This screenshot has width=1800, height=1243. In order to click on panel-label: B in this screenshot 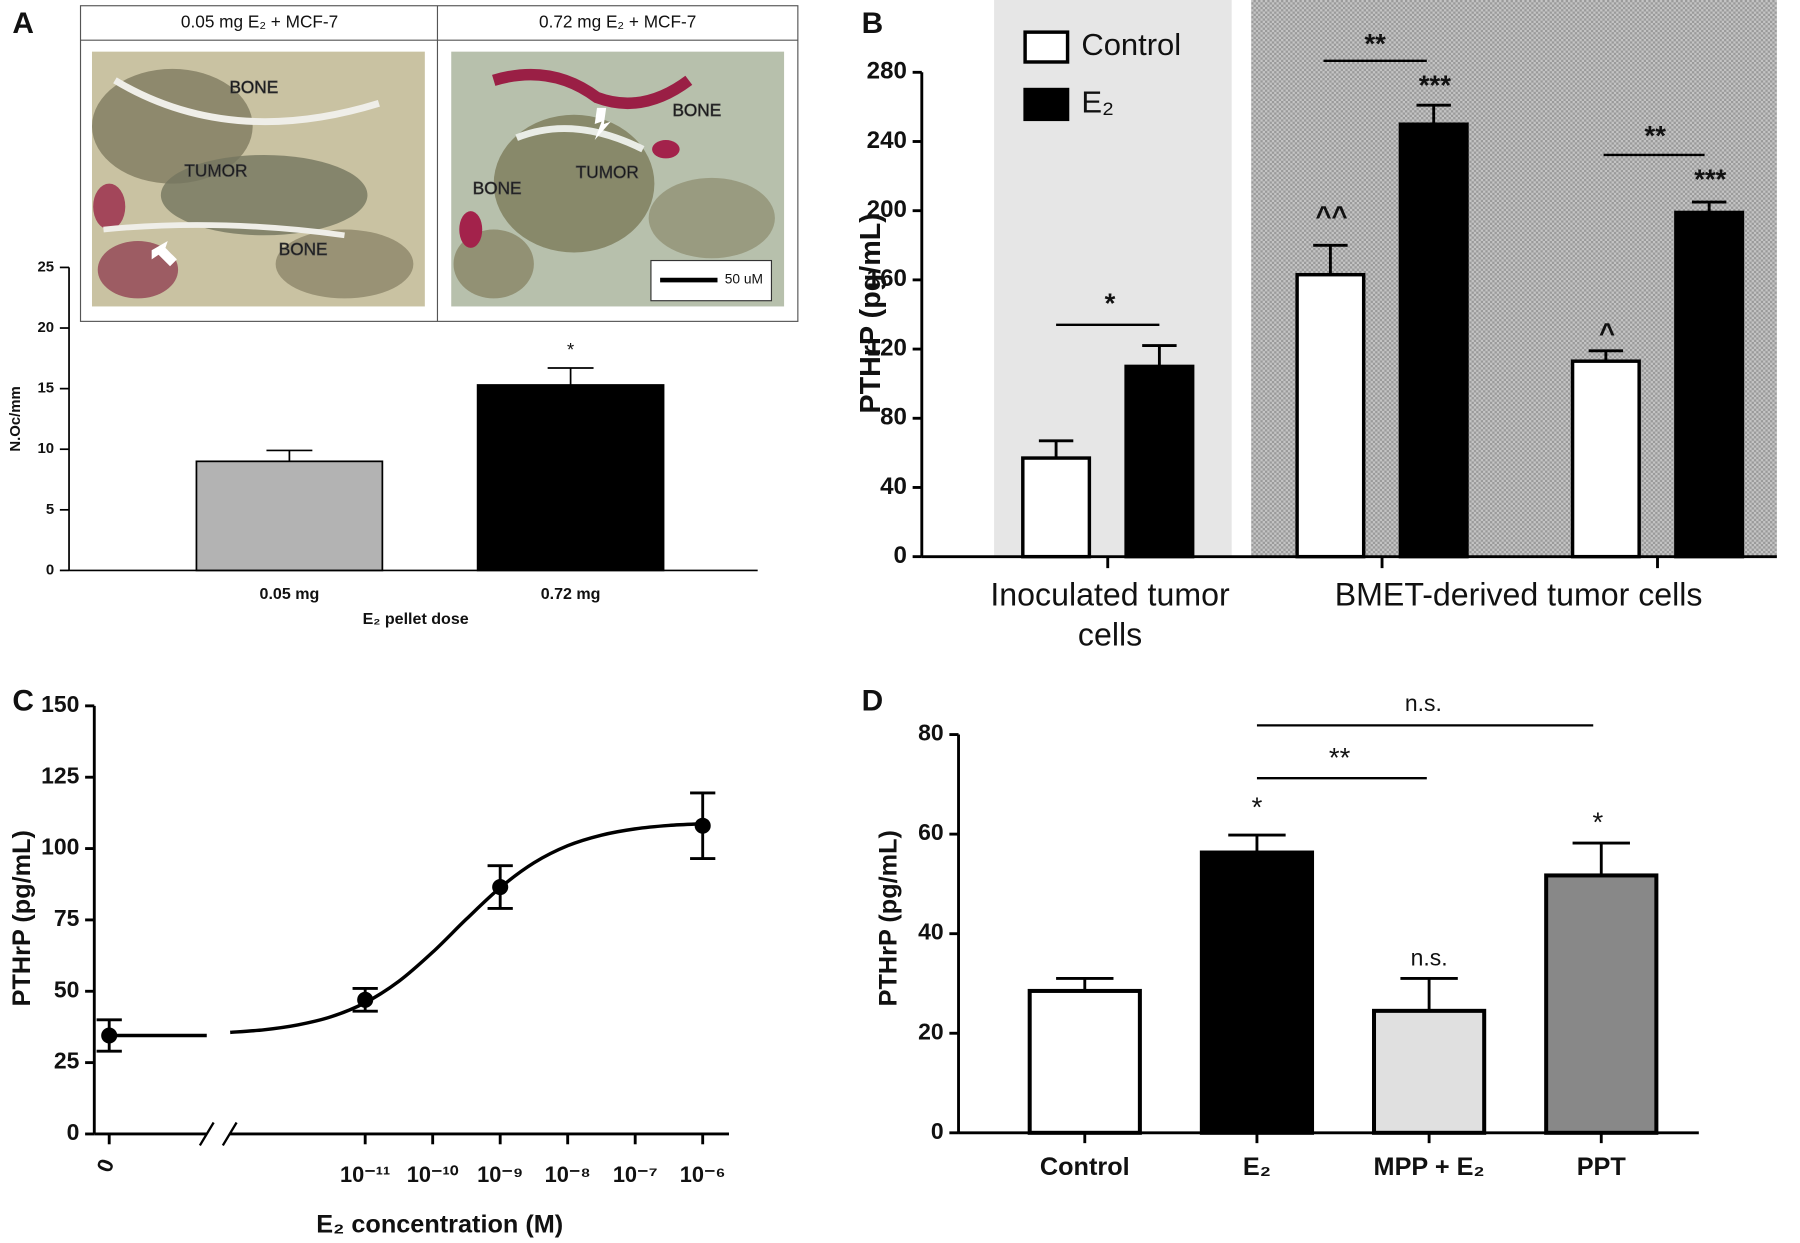, I will do `click(873, 23)`.